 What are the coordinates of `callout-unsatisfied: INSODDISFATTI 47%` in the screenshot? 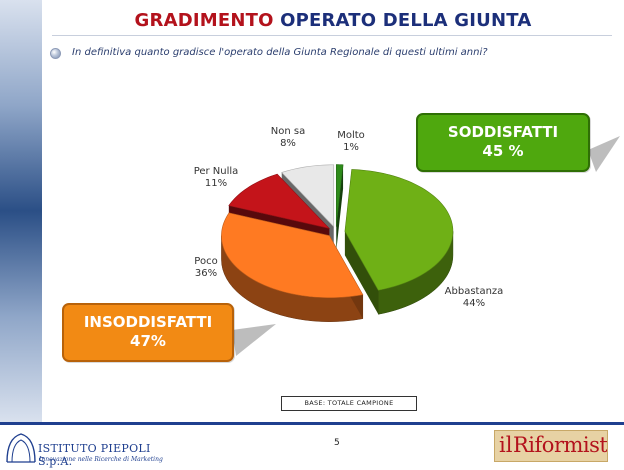 It's located at (148, 332).